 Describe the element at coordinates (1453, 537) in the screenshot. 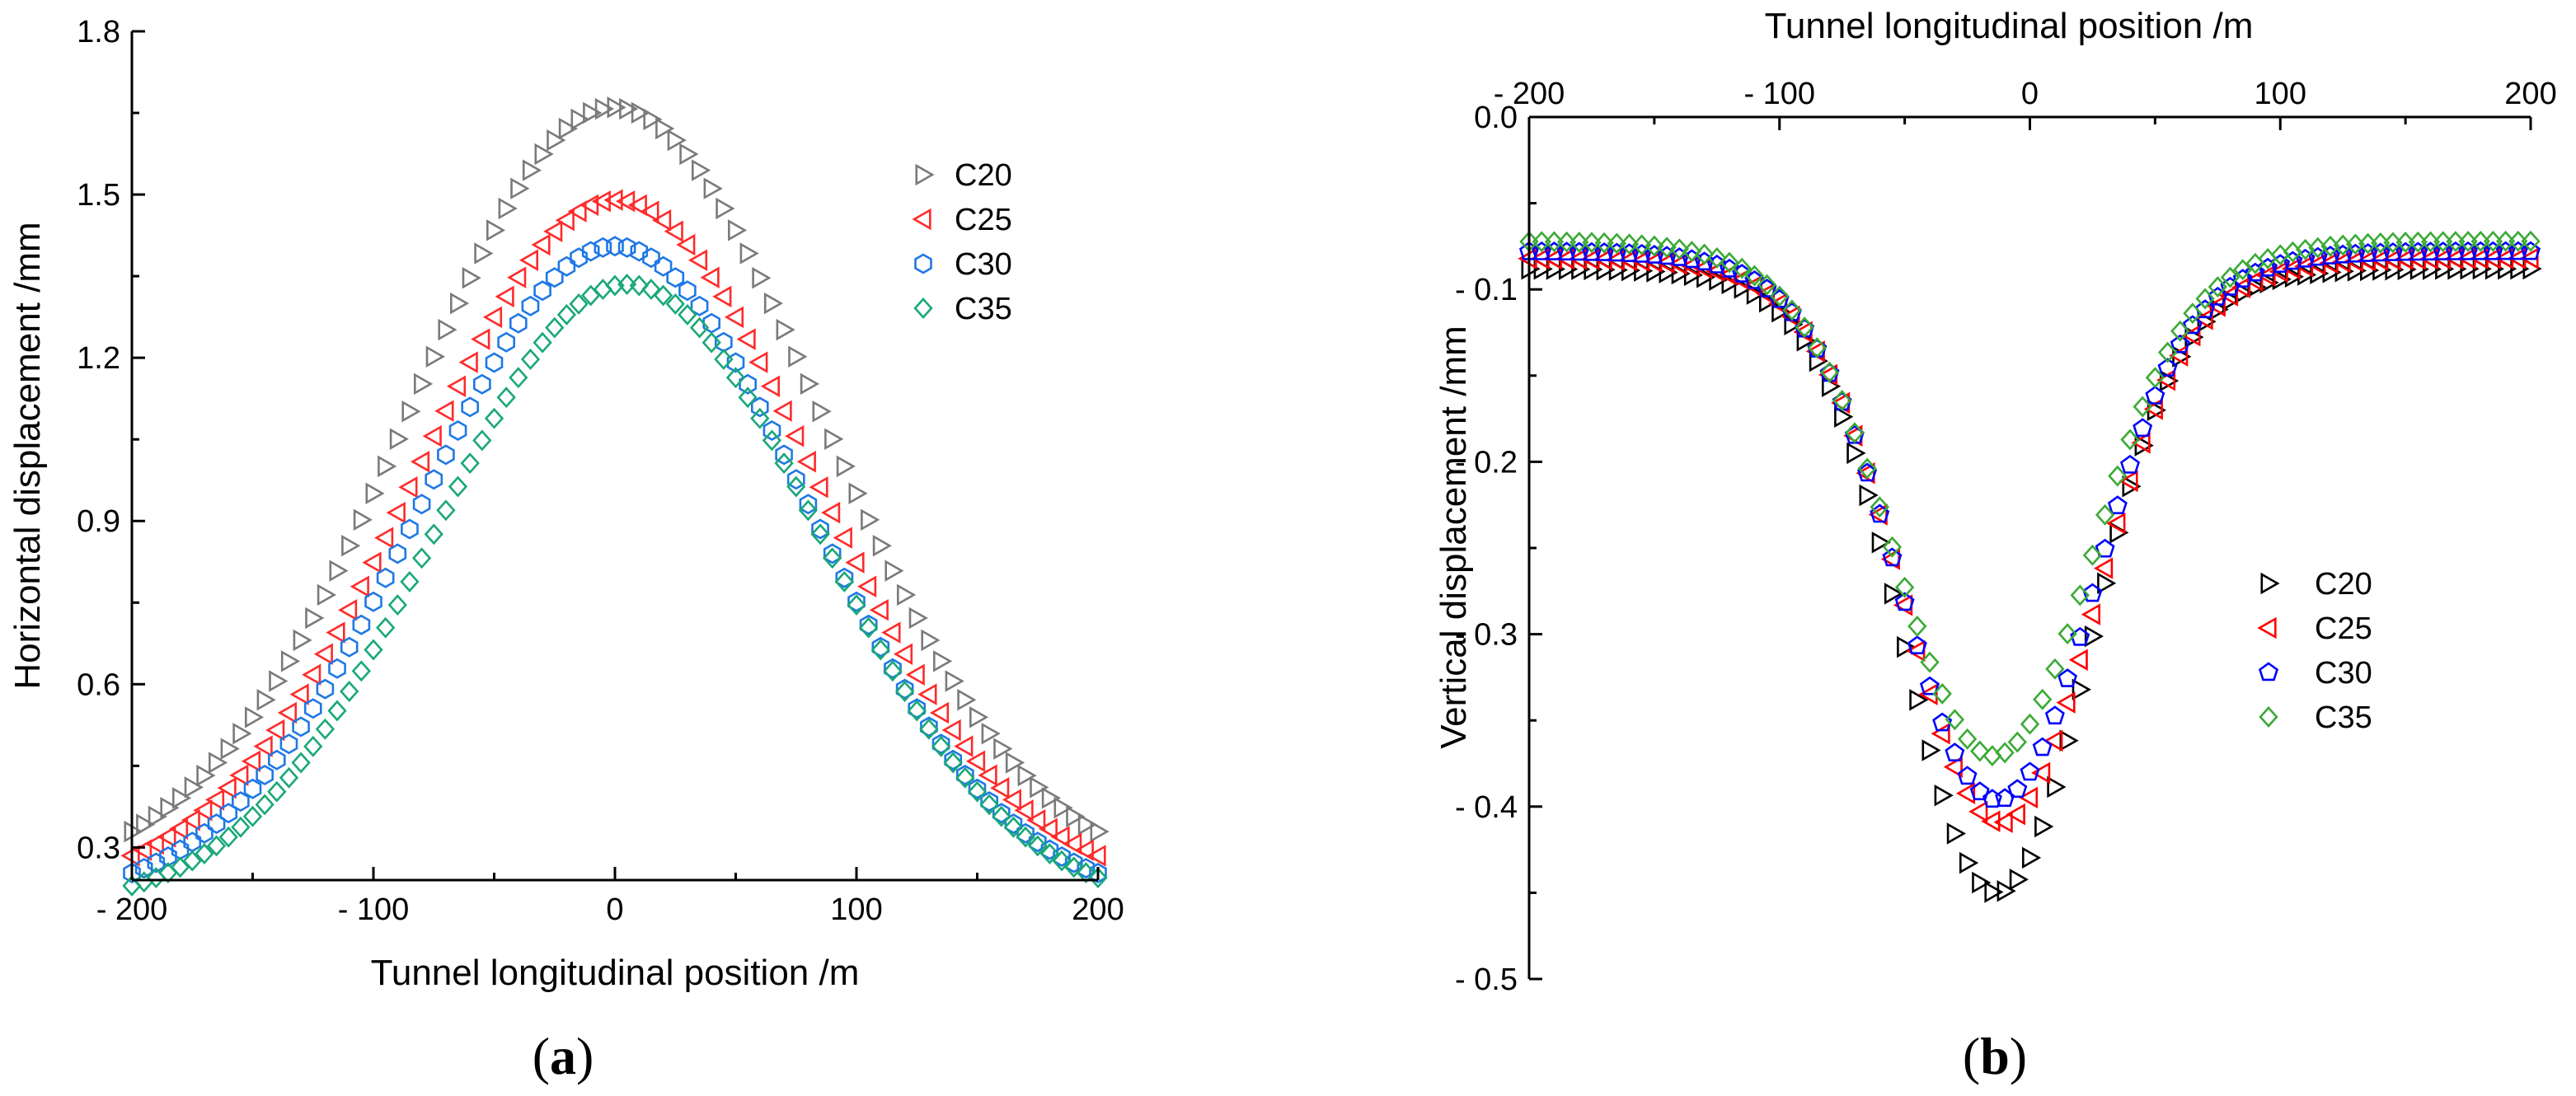

I see `panel-b-y-axis-title: Vertical displacement /mm` at that location.